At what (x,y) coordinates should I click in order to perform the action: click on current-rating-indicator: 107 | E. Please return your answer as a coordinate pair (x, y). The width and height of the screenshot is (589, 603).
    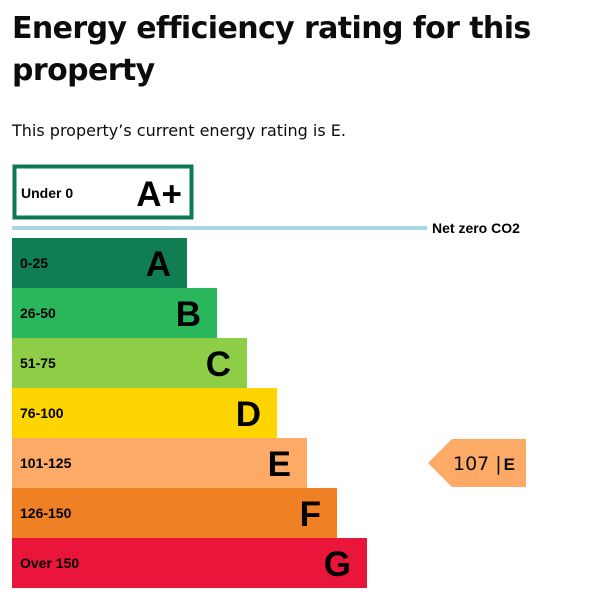
    Looking at the image, I should click on (477, 463).